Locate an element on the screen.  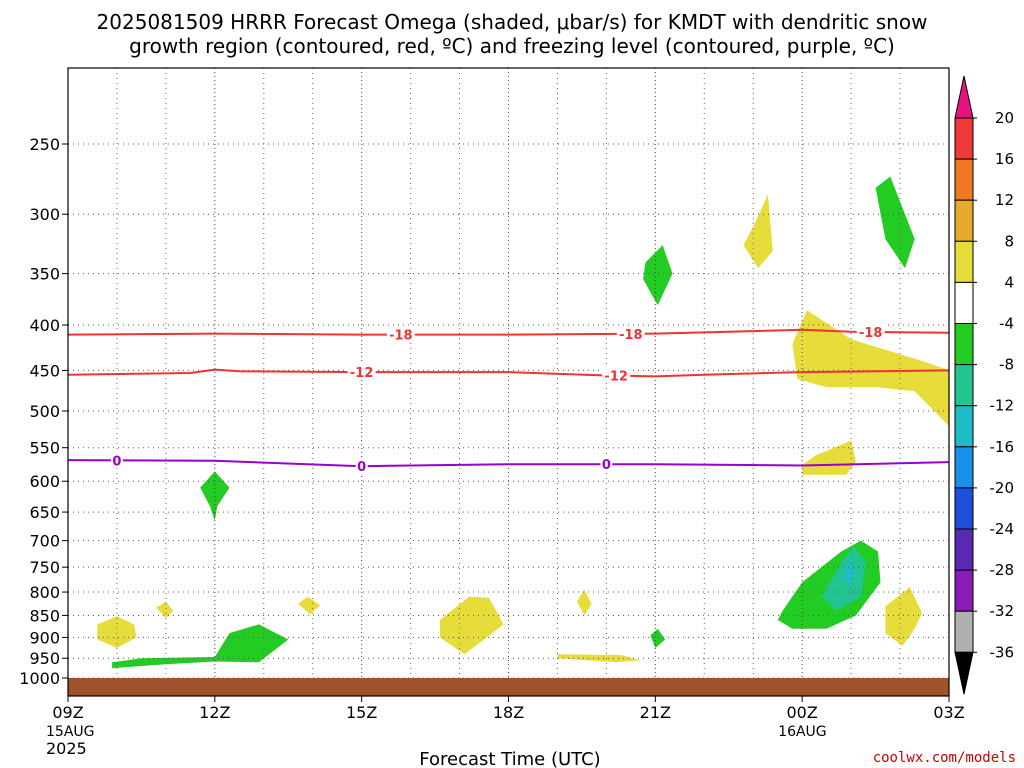
colorbar-label: -32 is located at coordinates (1002, 611).